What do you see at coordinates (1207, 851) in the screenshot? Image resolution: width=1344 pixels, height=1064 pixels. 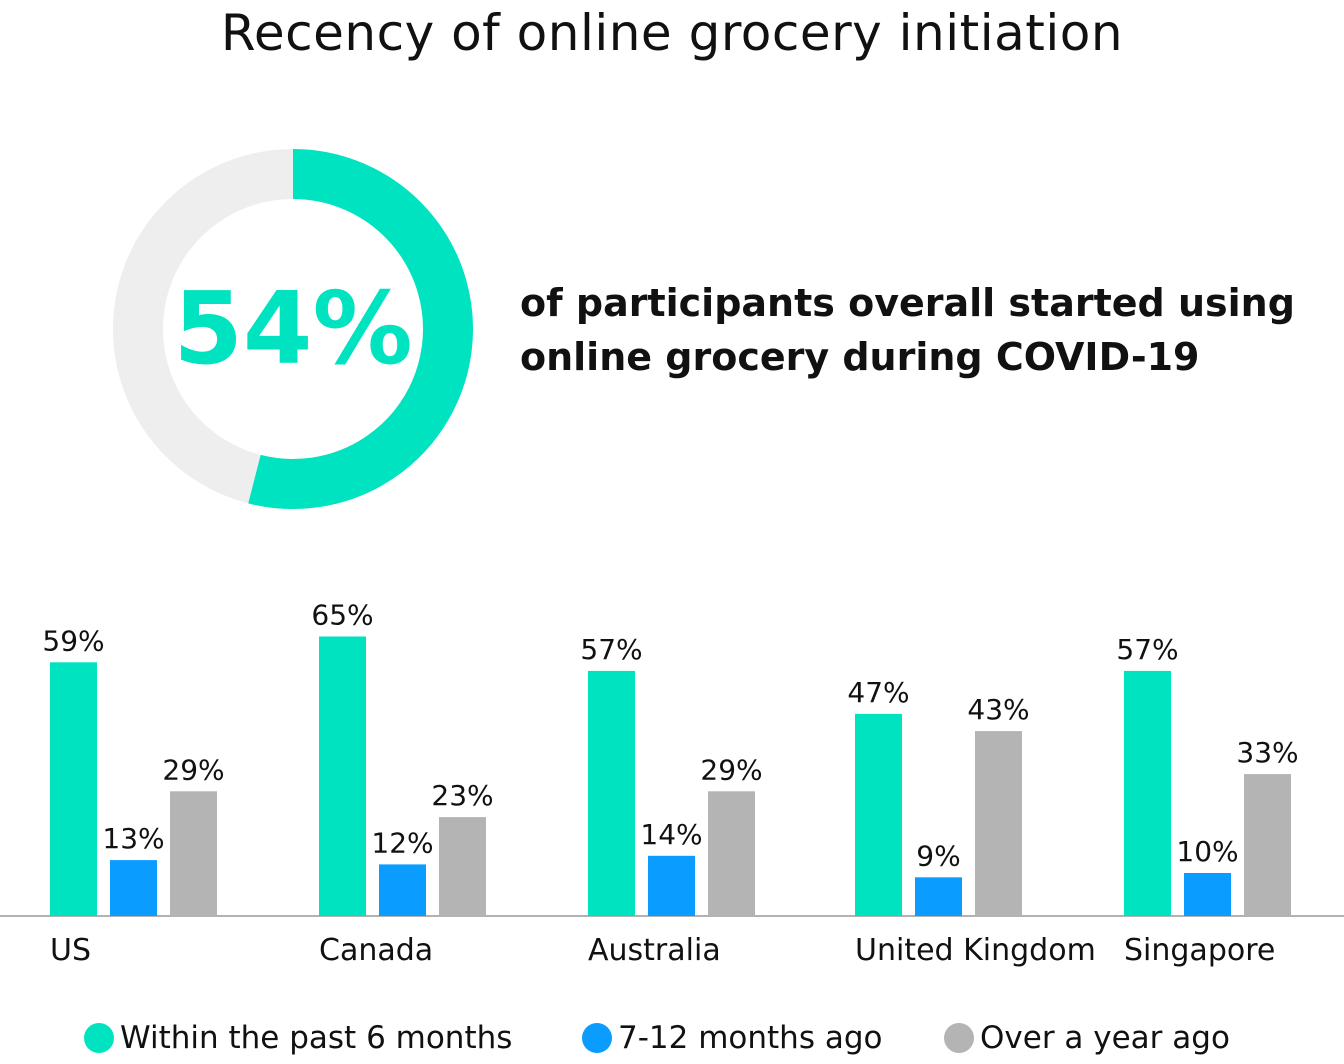 I see `data-label-7-12-months-4: 10%` at bounding box center [1207, 851].